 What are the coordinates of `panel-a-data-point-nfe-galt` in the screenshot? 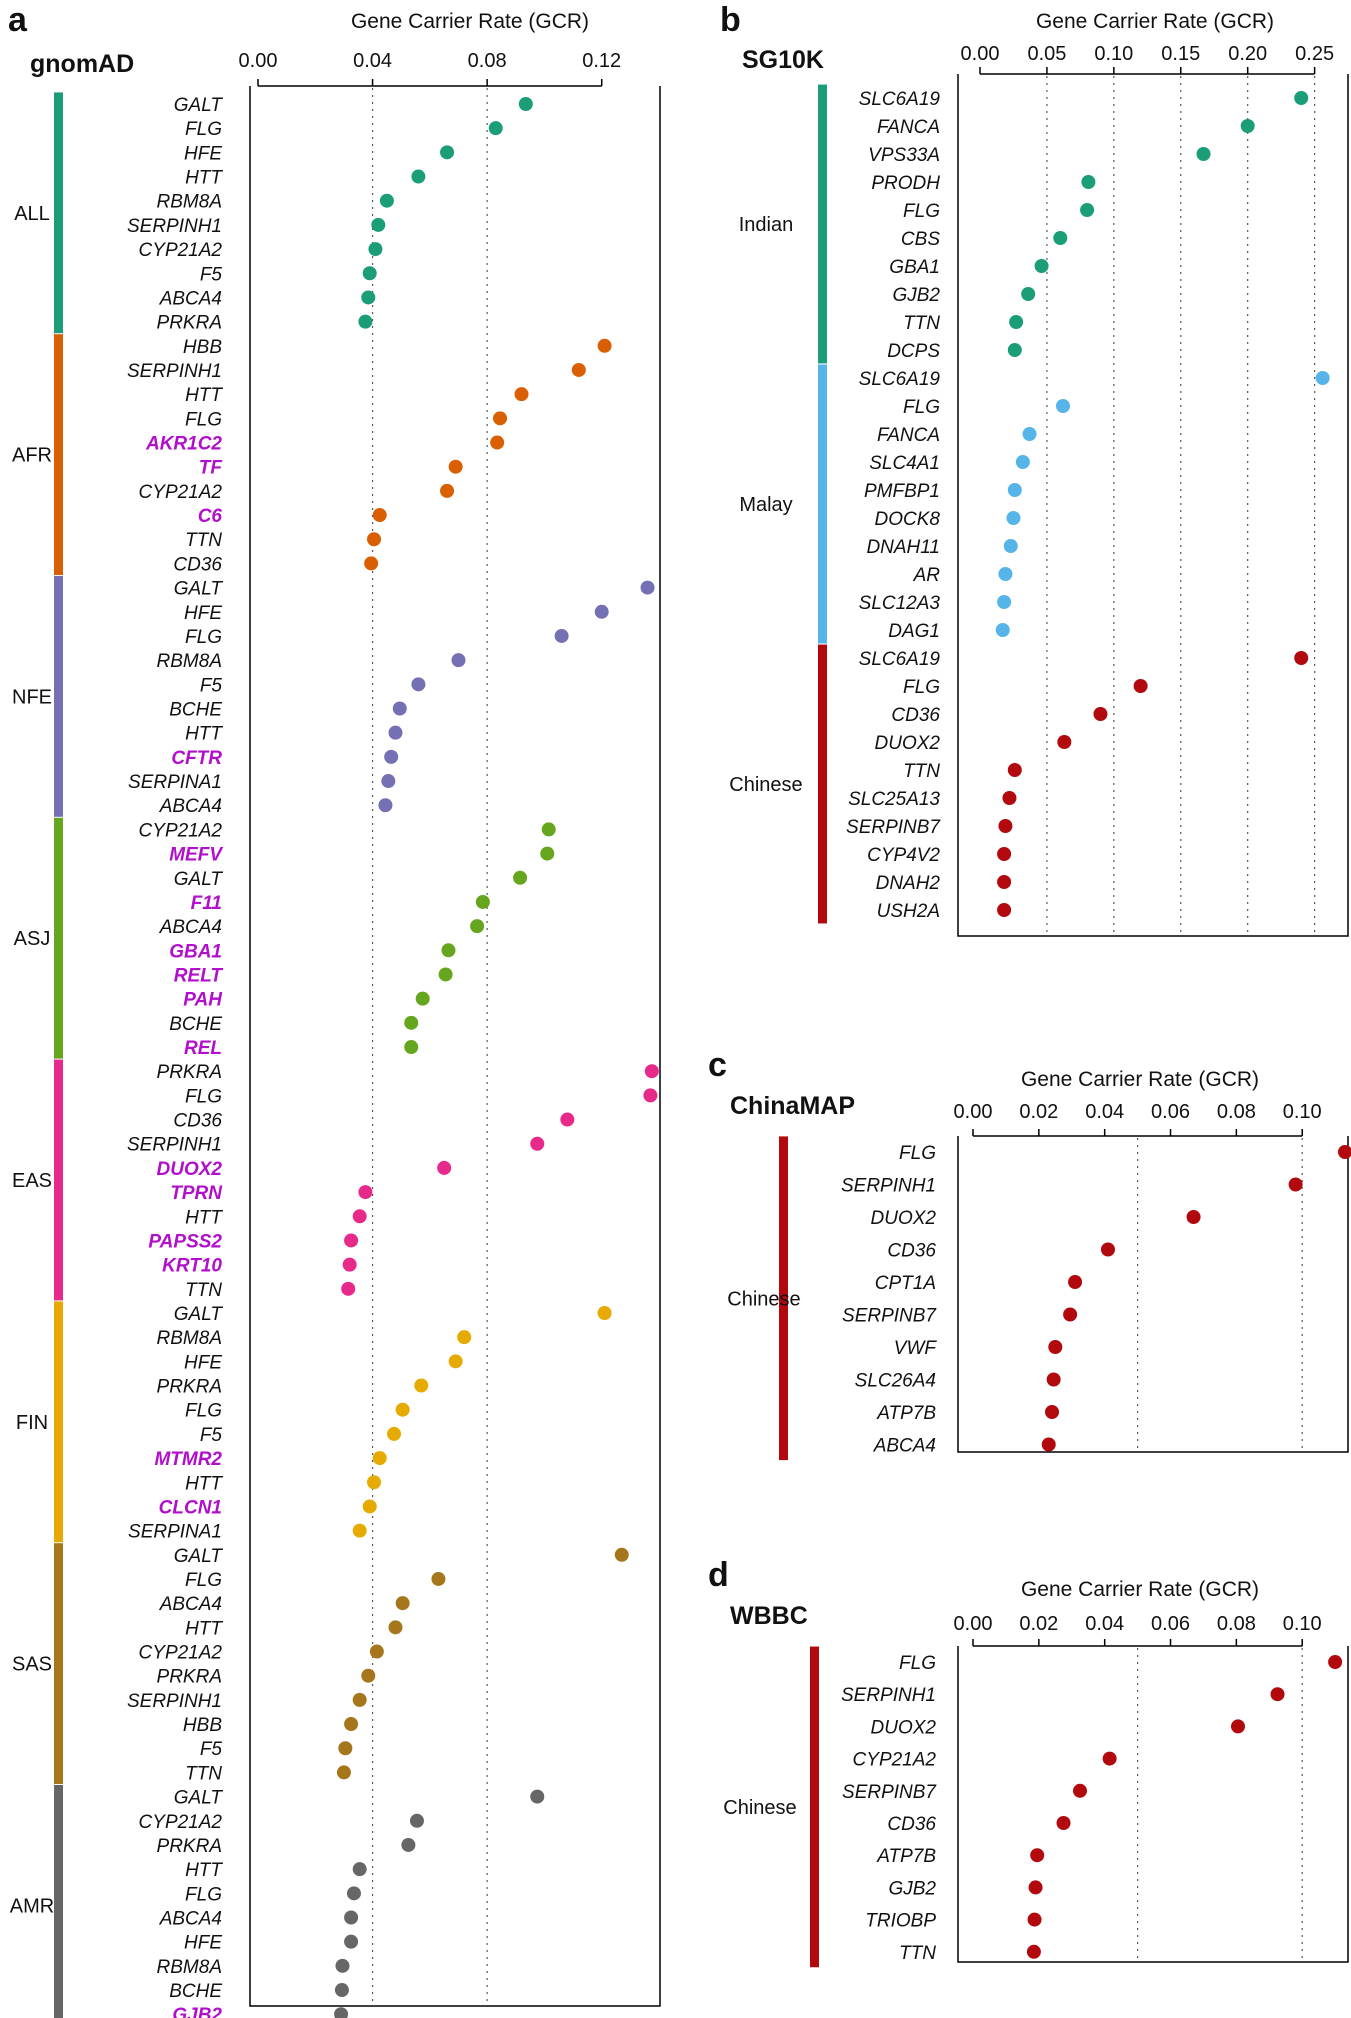 It's located at (647, 587).